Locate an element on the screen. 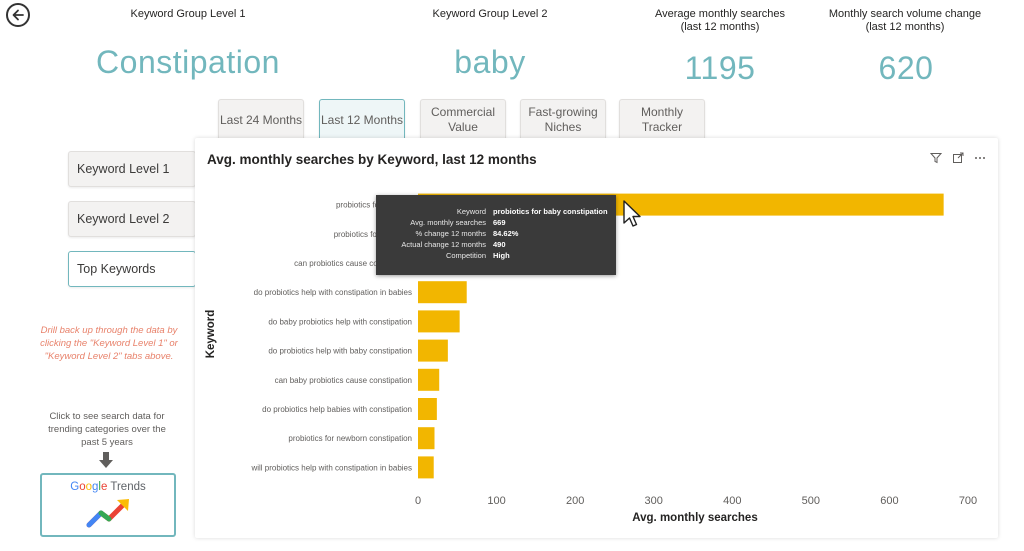  category-label: can probiotics cause constipation is located at coordinates (353, 263).